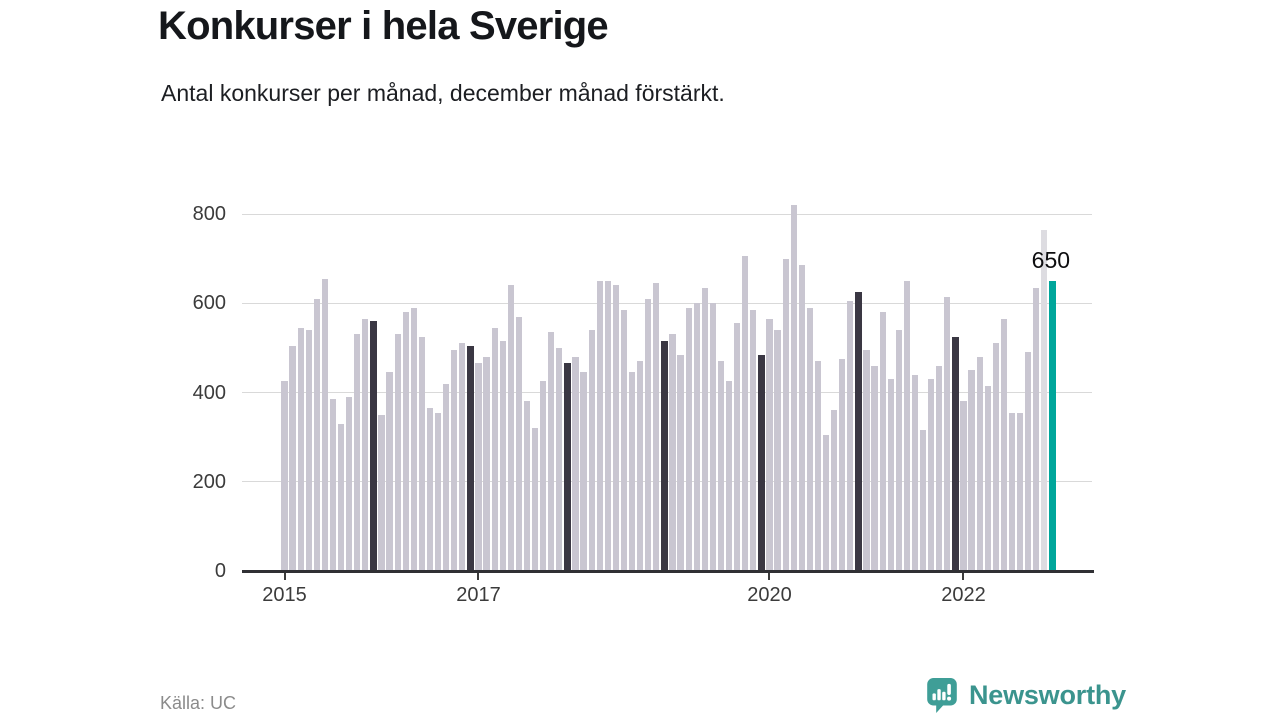 Image resolution: width=1280 pixels, height=720 pixels. I want to click on y-axis-label-400: 400, so click(209, 392).